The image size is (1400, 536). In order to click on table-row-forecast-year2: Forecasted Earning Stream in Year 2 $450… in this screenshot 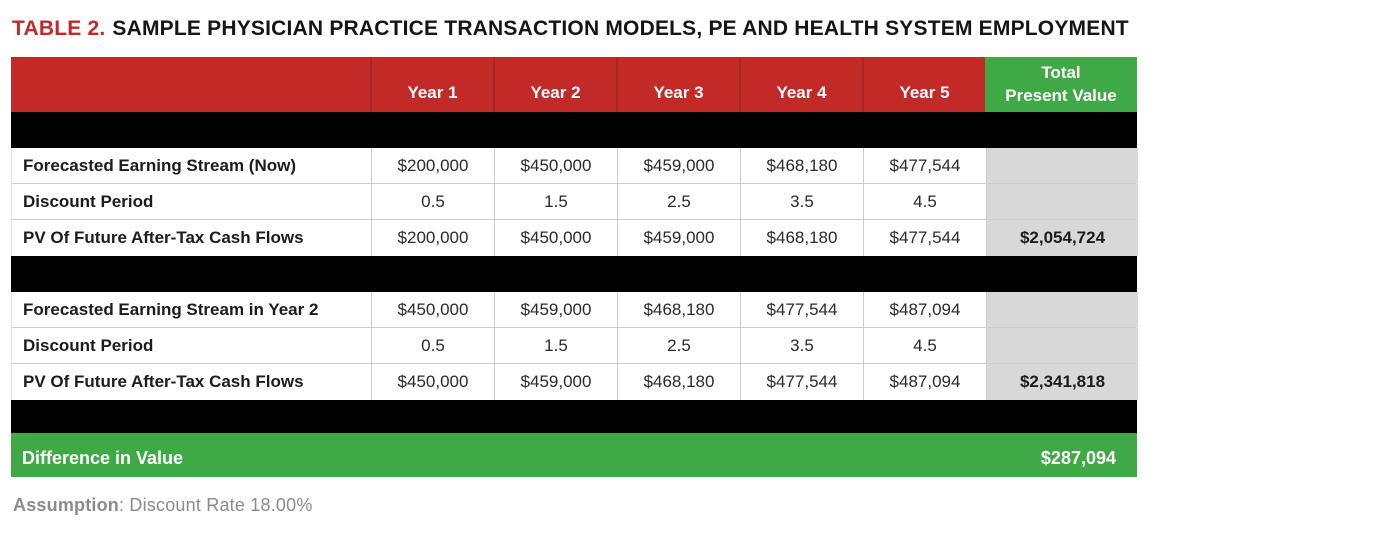, I will do `click(574, 310)`.